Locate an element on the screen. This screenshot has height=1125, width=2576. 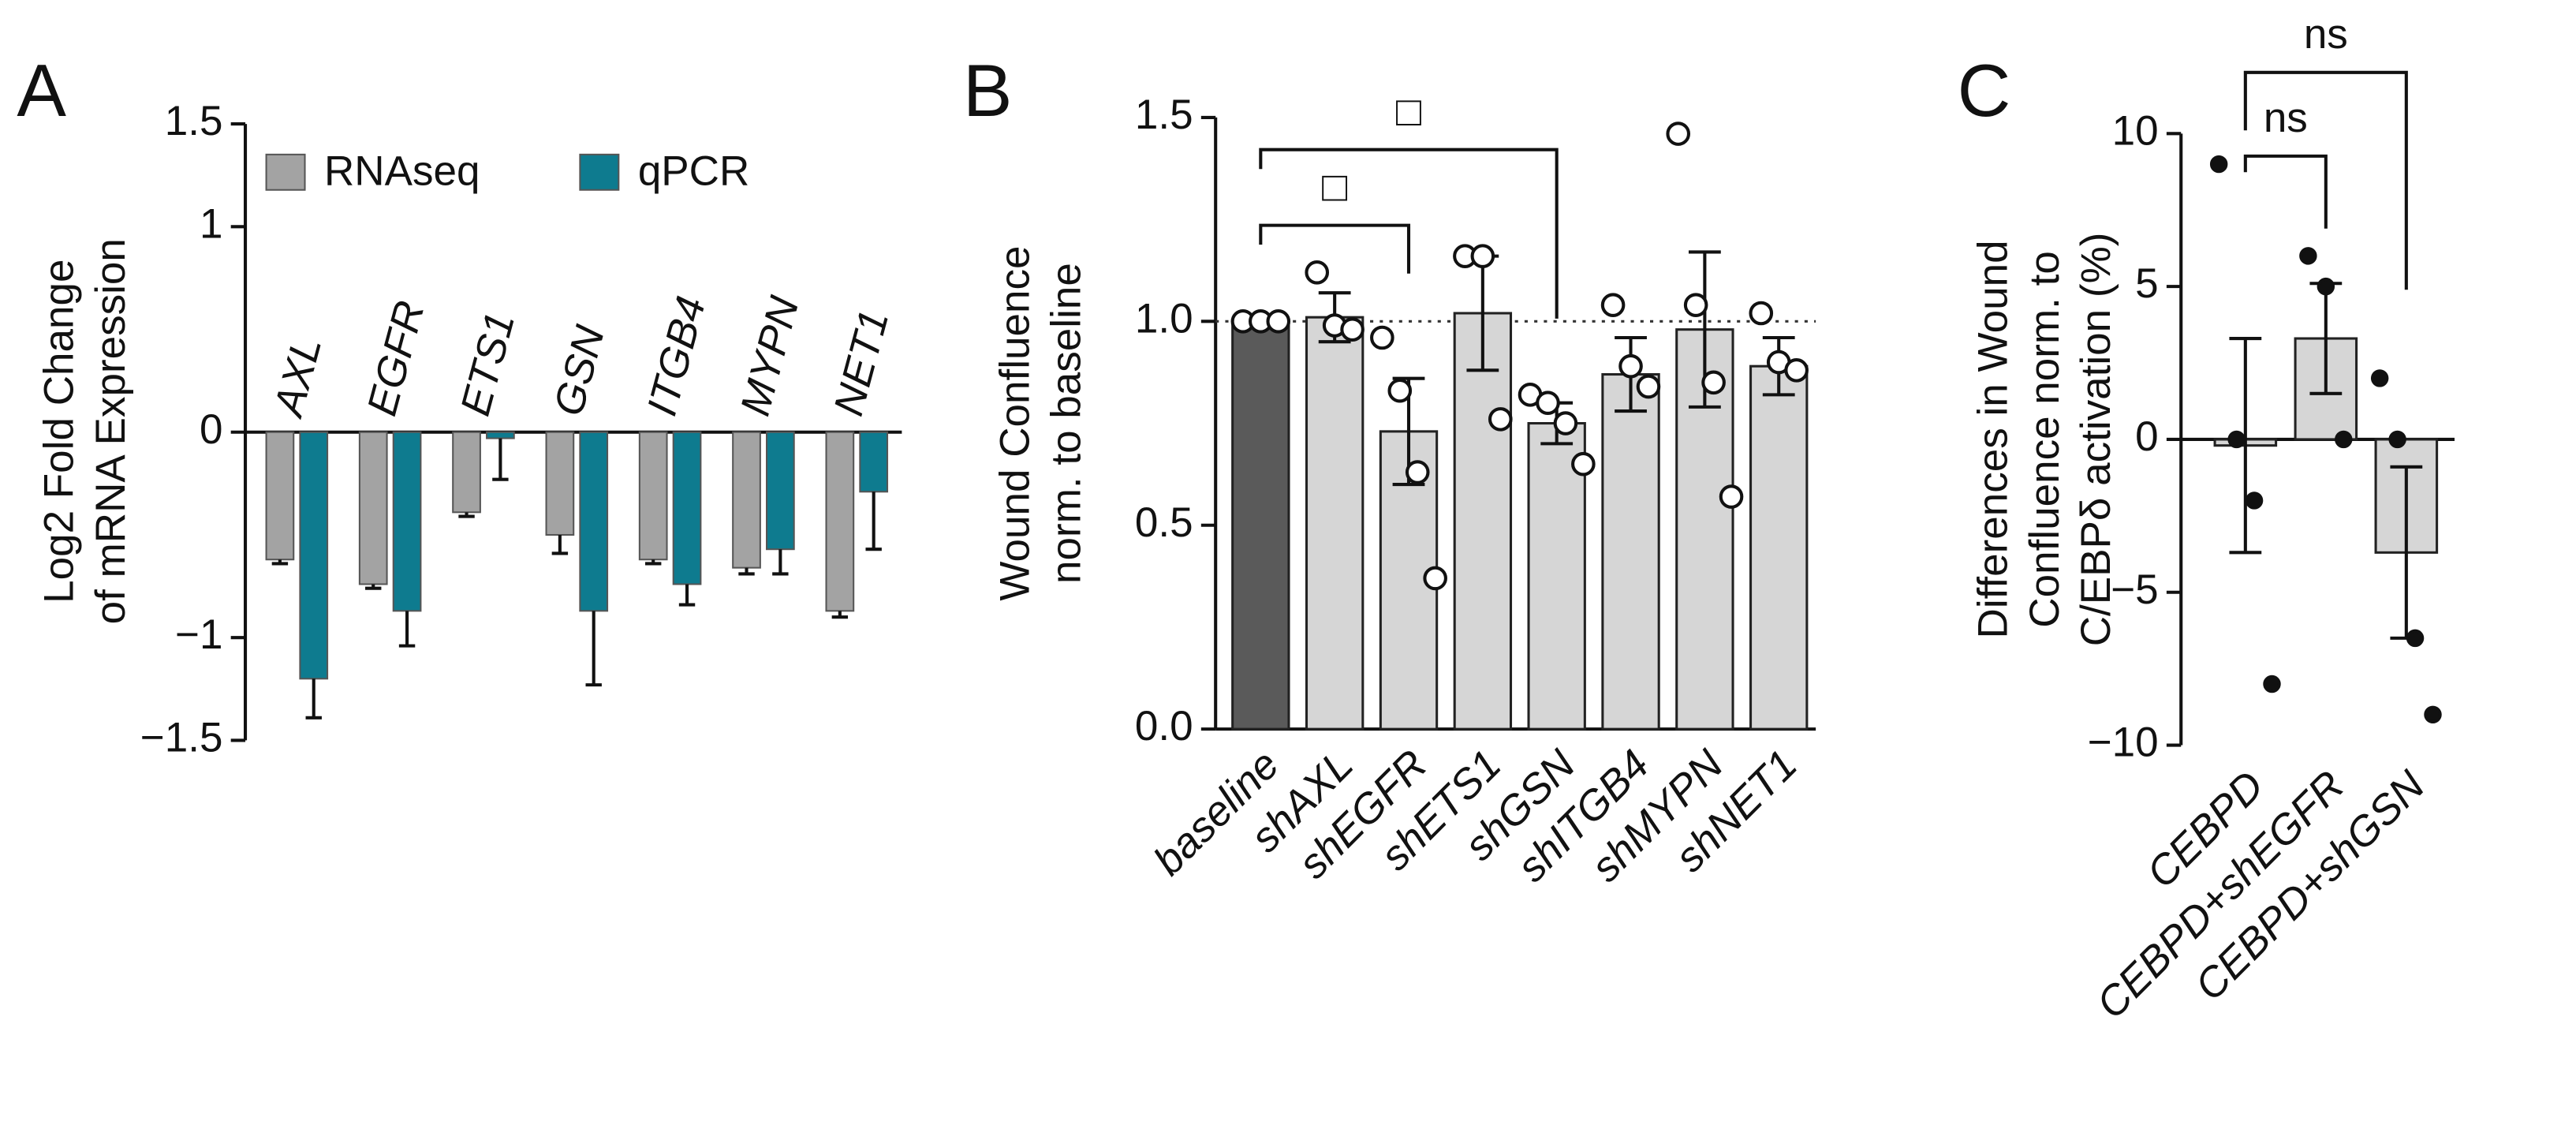
y-tick-label: 1 is located at coordinates (211, 224).